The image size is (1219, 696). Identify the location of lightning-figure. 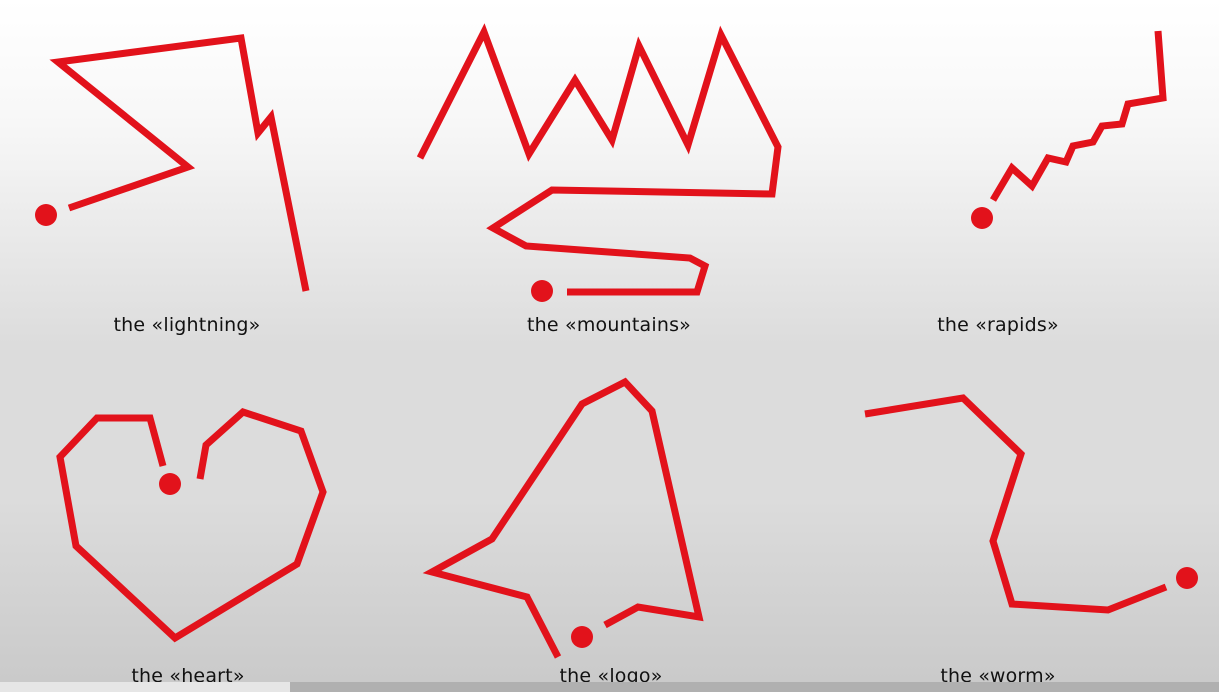
(172, 163).